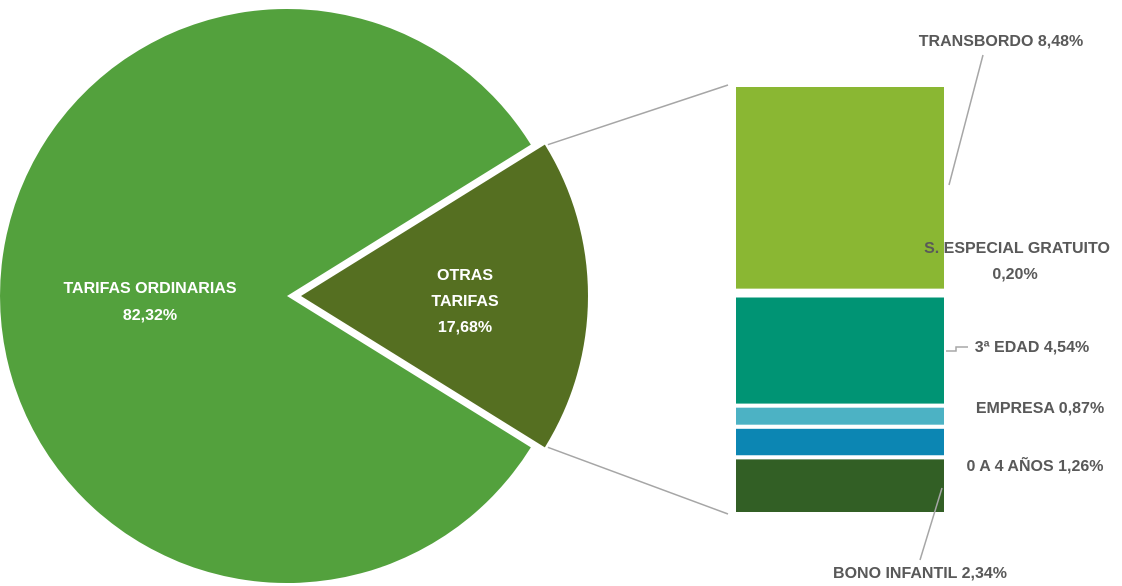  Describe the element at coordinates (1035, 465) in the screenshot. I see `bar-label-0-a-4-anos: 0 A 4 AÑOS 1,26%` at that location.